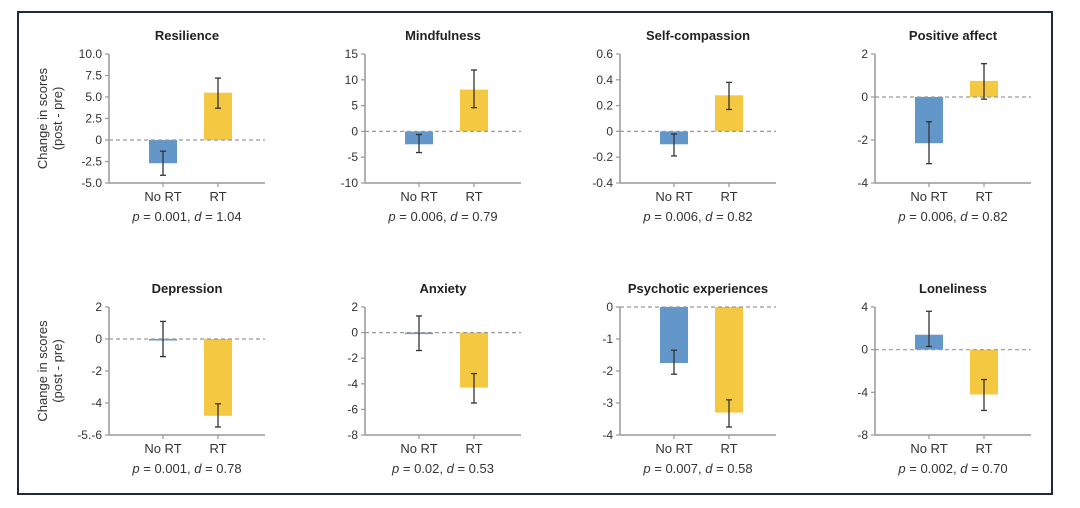 The width and height of the screenshot is (1080, 508). I want to click on y-tick-label: -5.0, so click(91, 183).